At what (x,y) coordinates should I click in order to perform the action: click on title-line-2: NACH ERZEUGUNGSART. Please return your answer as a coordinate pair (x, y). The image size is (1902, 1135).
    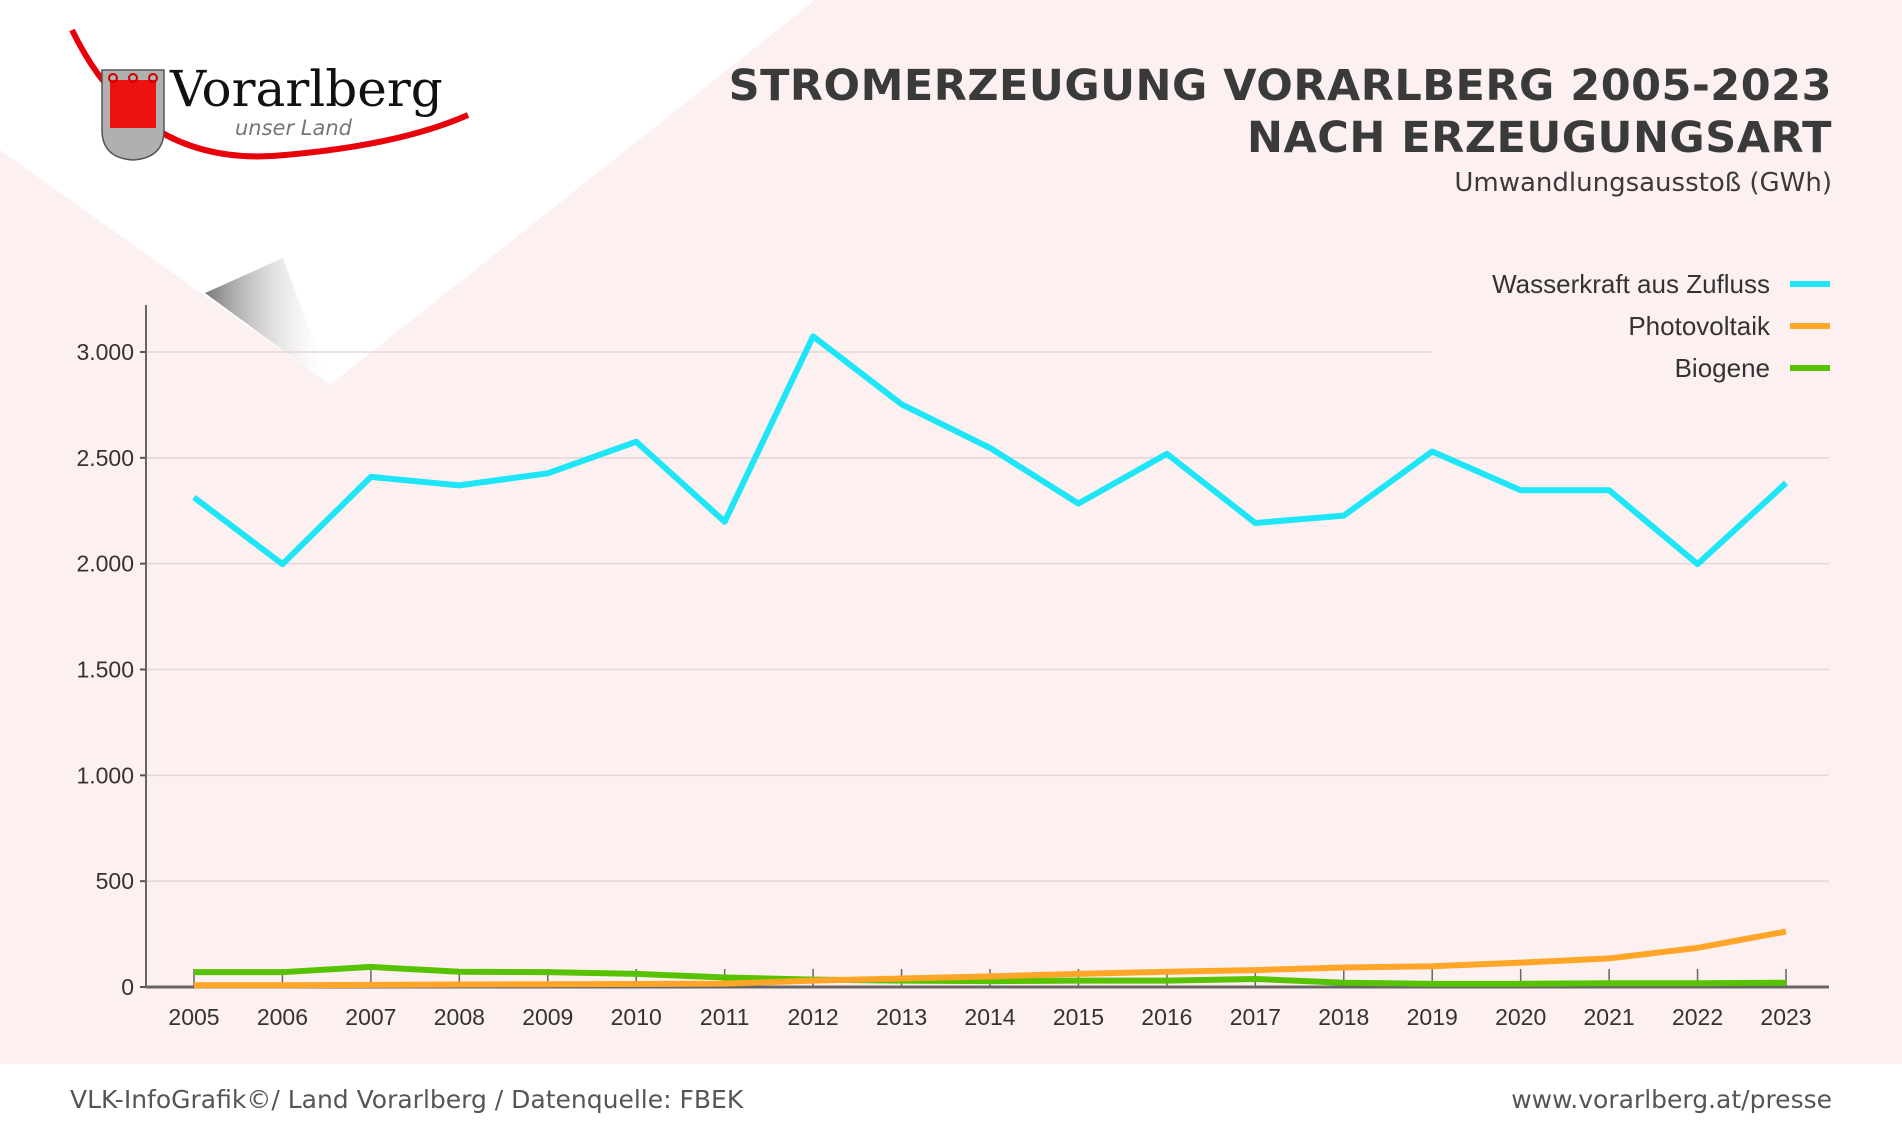
    Looking at the image, I should click on (1539, 138).